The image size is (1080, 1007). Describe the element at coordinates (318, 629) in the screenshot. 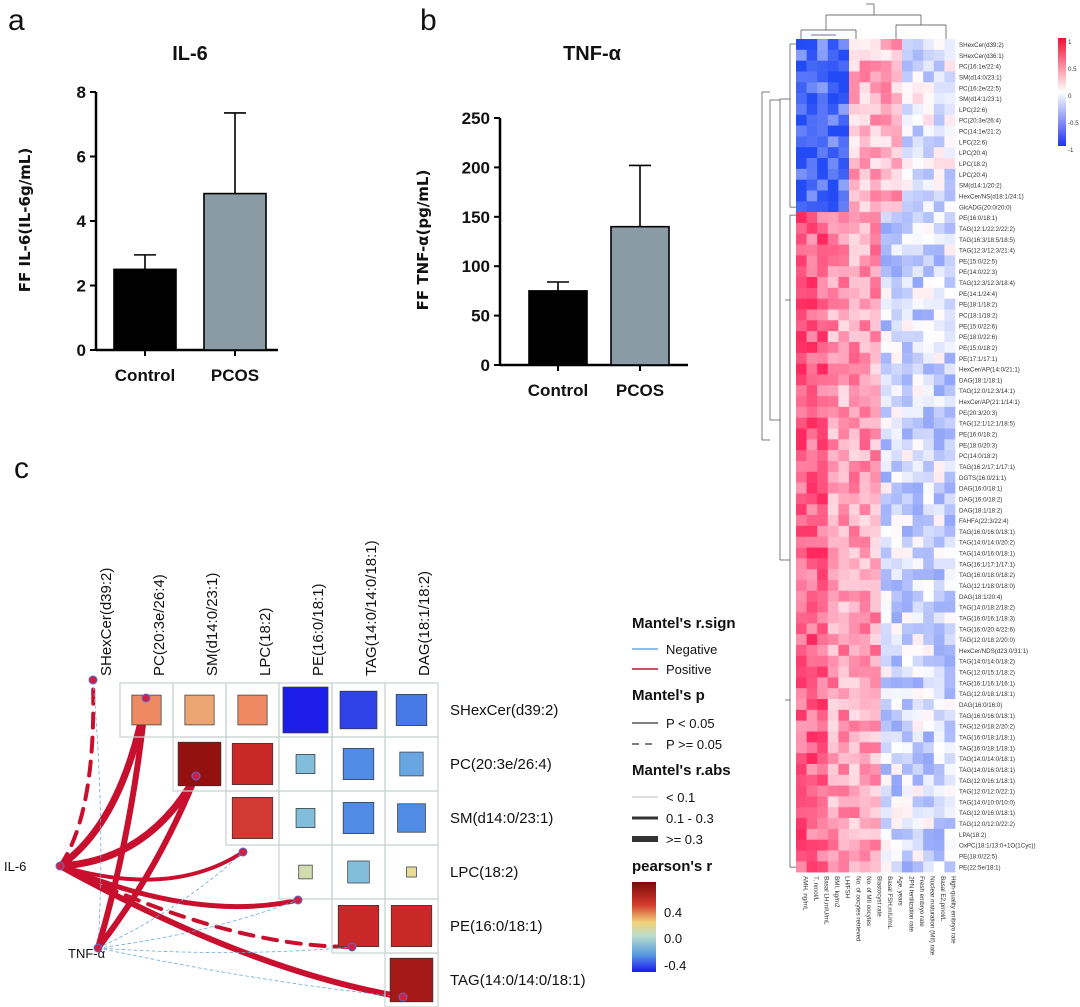

I see `column-label: PE(16:0/18:1)` at that location.